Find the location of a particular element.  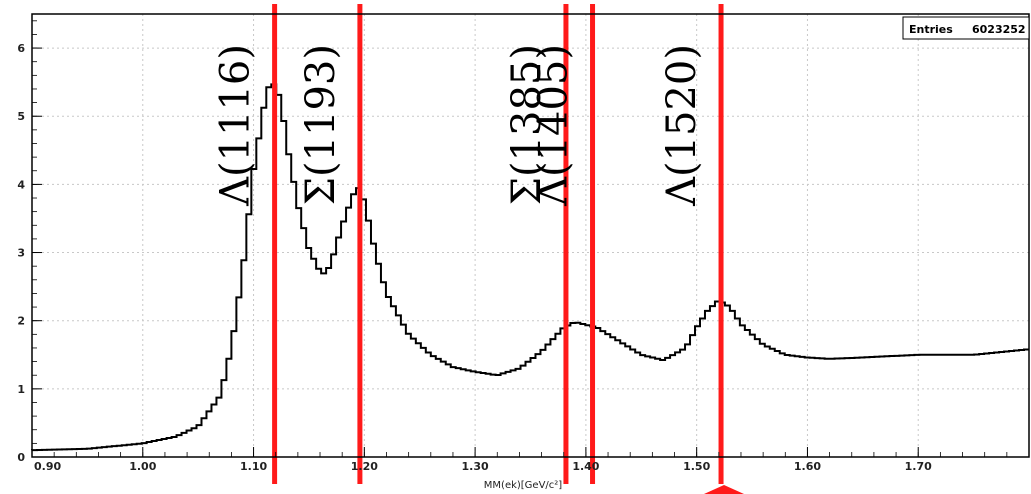

y-tick-label: 2 is located at coordinates (21, 321).